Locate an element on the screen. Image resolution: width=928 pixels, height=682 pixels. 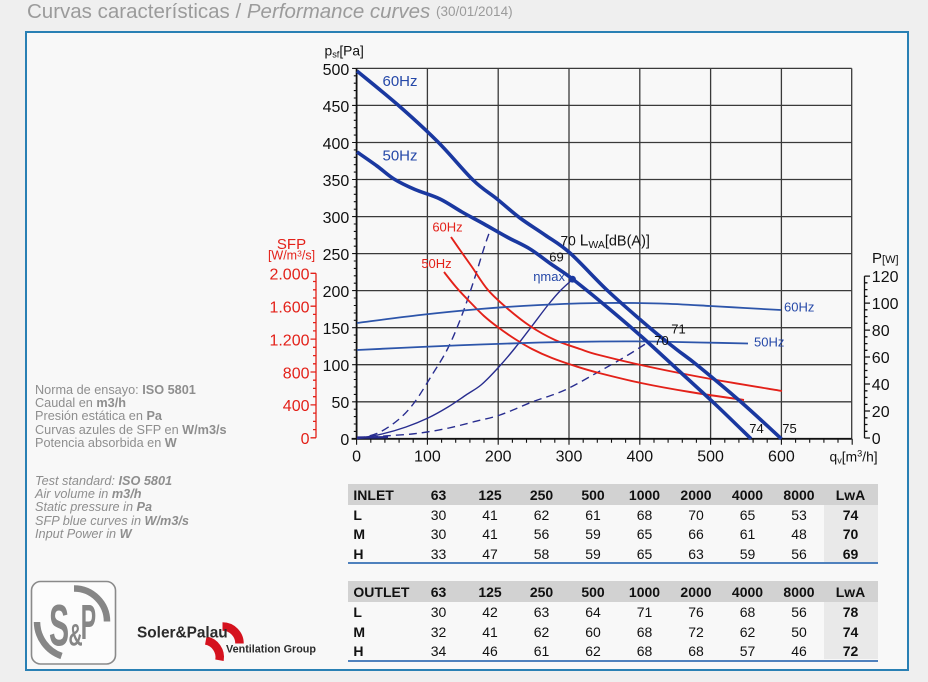
svg-text: 75 is located at coordinates (789, 428).